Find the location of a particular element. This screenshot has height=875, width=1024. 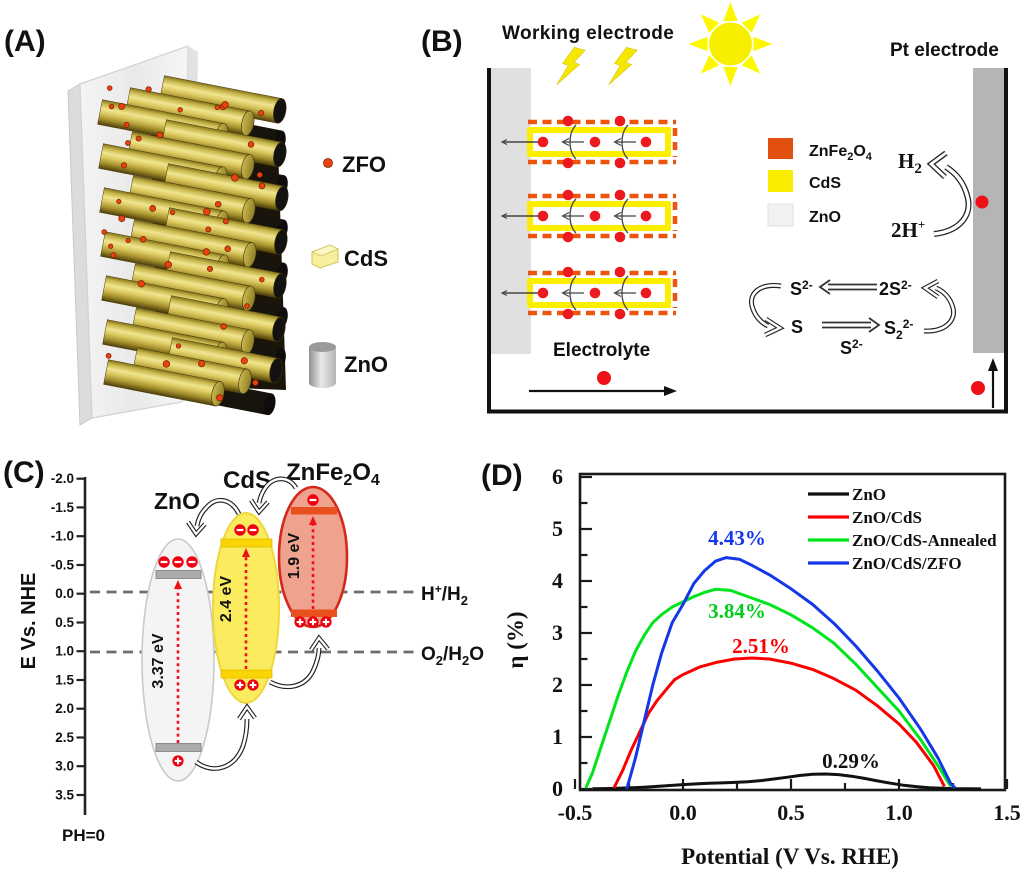

svg-text: ZnO/CdS is located at coordinates (887, 517).